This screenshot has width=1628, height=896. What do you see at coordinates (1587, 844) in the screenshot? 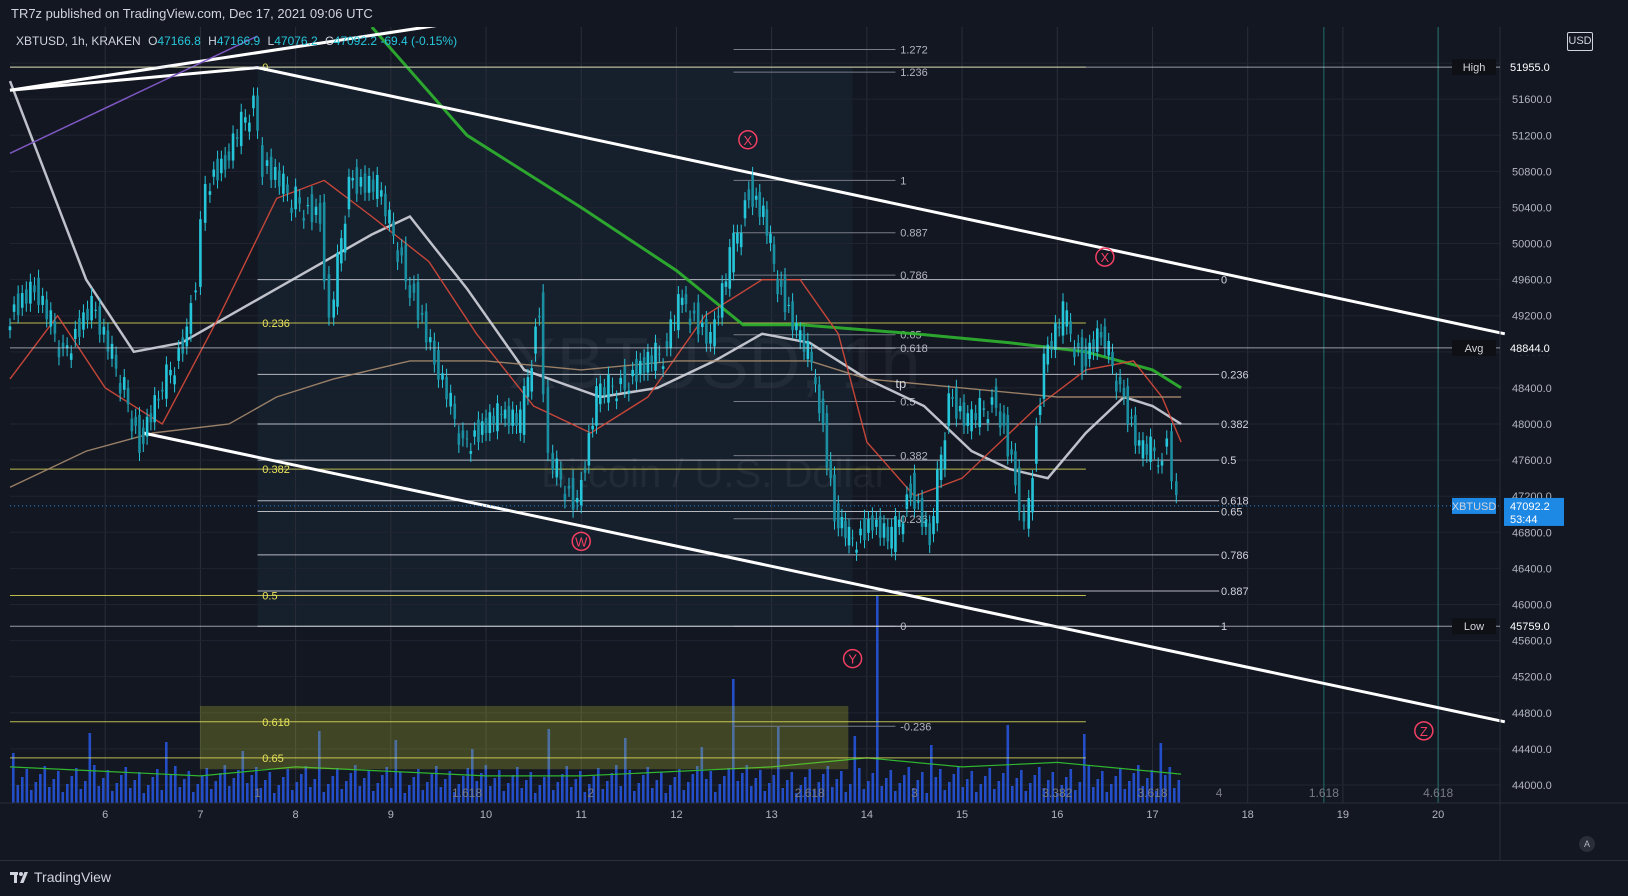
I see `auto-scale-button: A` at bounding box center [1587, 844].